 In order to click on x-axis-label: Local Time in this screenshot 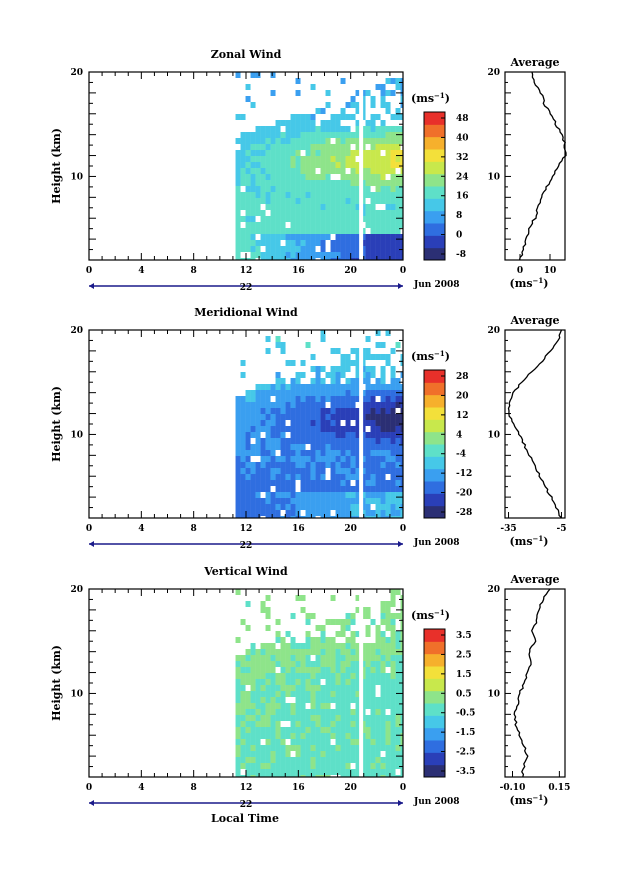, I will do `click(245, 818)`.